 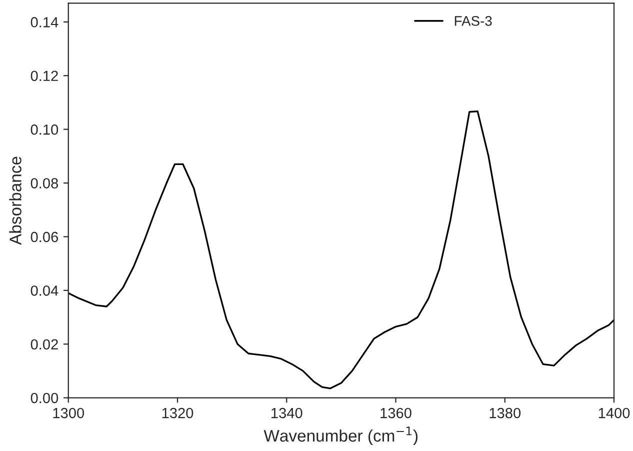 What do you see at coordinates (287, 413) in the screenshot?
I see `x-tick-label: 1340` at bounding box center [287, 413].